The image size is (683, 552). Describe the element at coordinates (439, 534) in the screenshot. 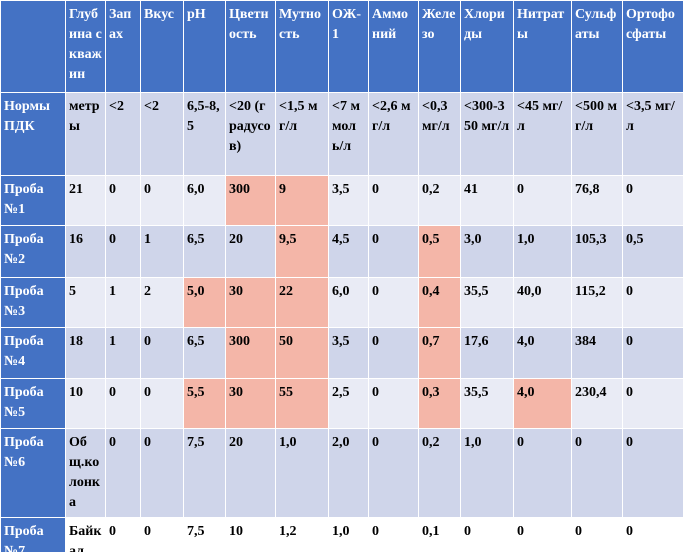

I see `data-cell: 0,1` at that location.